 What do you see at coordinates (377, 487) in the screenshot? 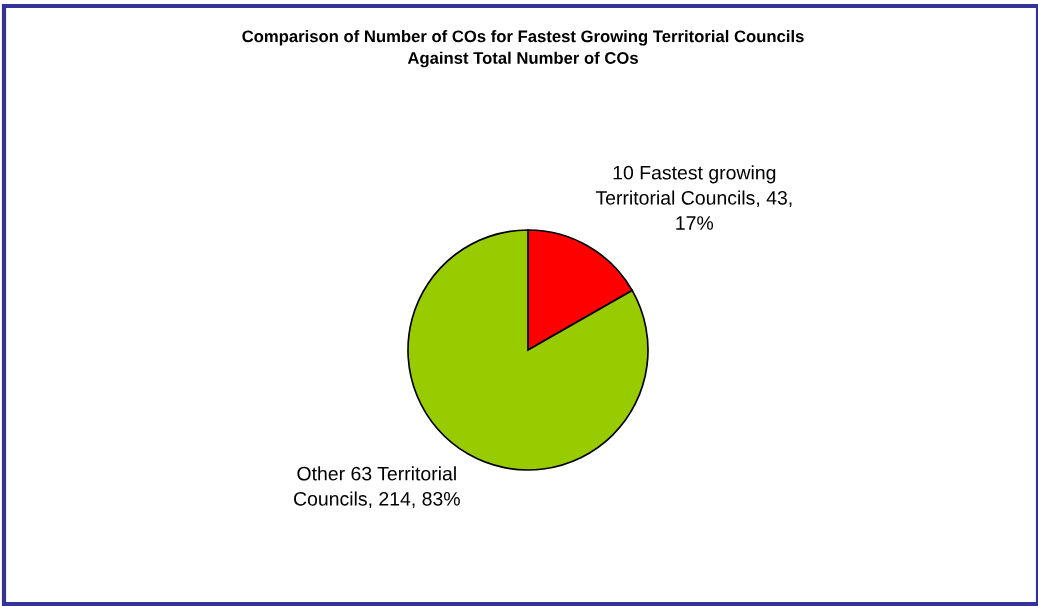
I see `slice-label: Other 63 Territorial Councils, 214, 83%` at bounding box center [377, 487].